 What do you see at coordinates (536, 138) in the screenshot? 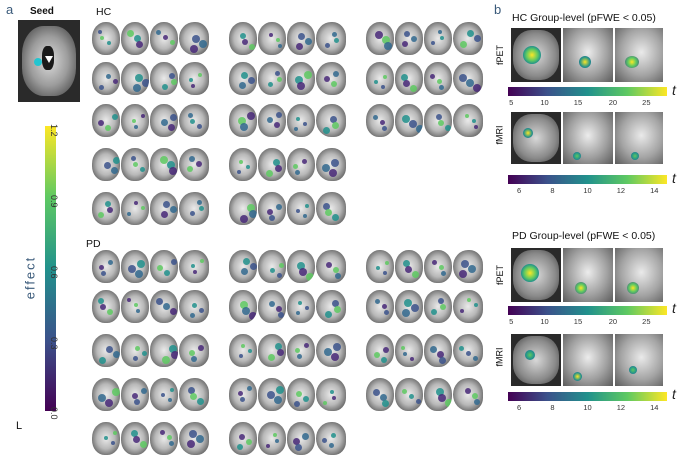
I see `hc-fmri-axial` at bounding box center [536, 138].